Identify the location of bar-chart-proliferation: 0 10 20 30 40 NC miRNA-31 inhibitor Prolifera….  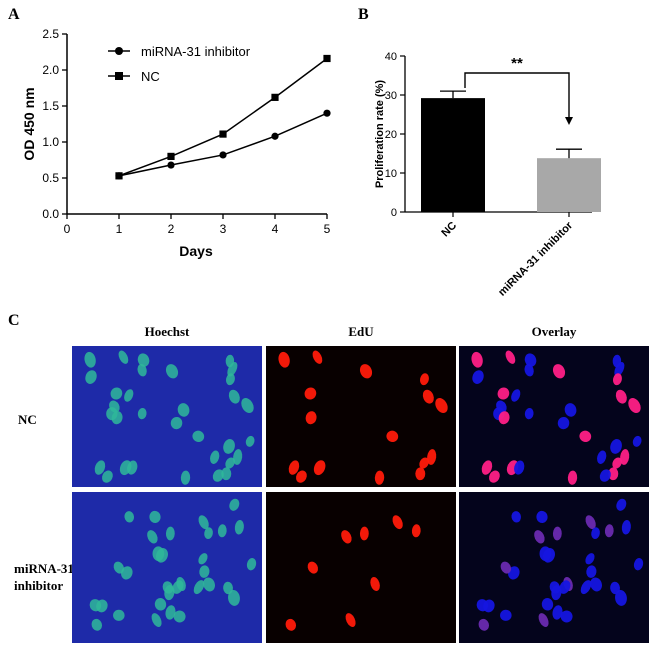
(487, 175).